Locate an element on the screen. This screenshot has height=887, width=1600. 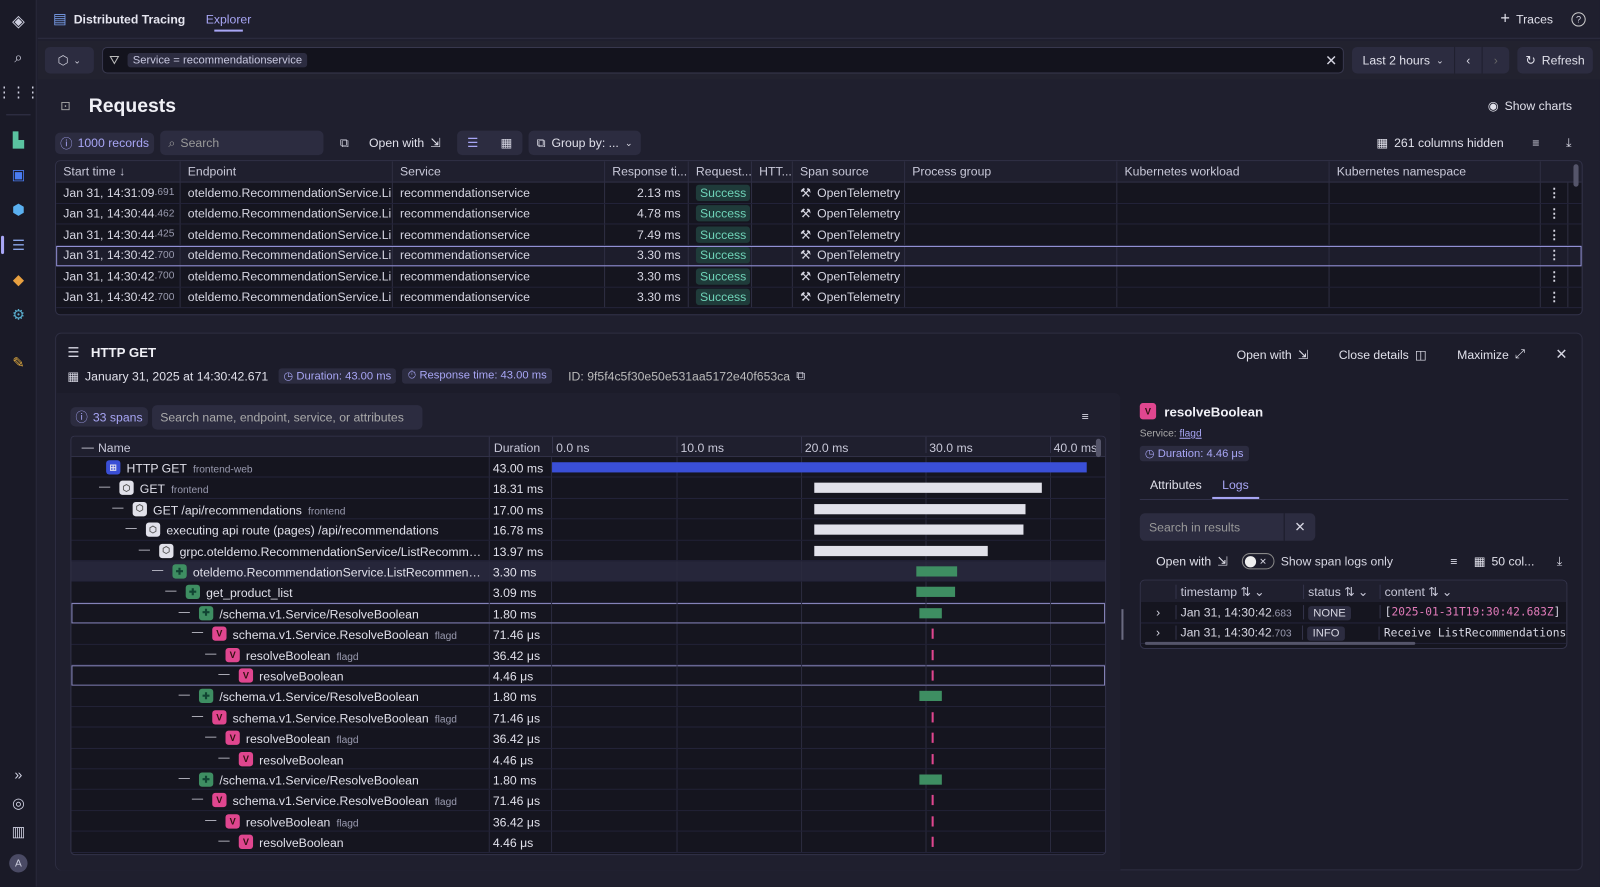
waterfall-scrollbar is located at coordinates (1098, 448).